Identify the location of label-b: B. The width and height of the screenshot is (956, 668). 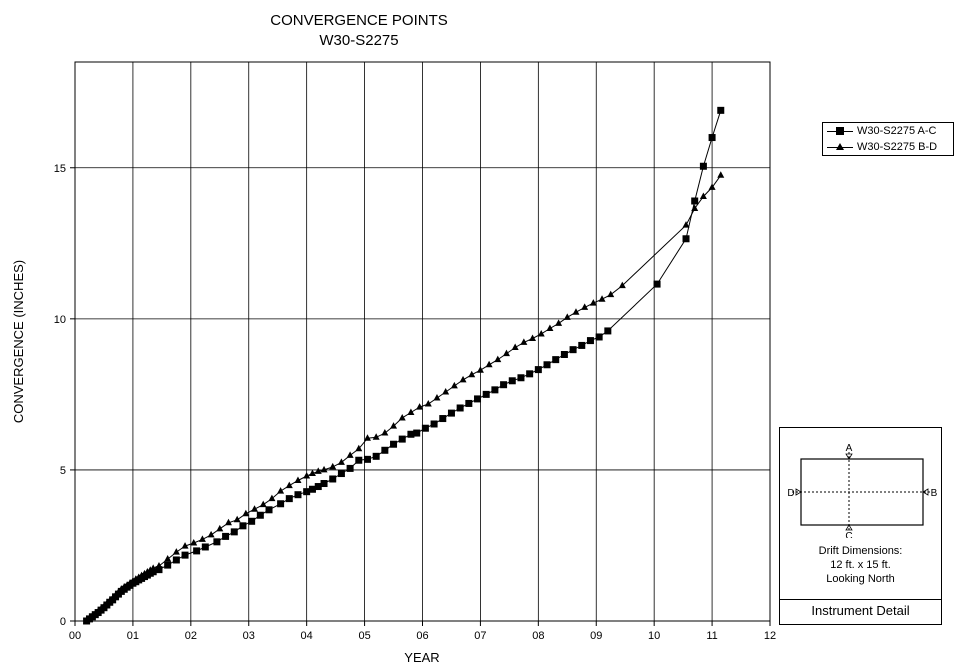
(934, 493).